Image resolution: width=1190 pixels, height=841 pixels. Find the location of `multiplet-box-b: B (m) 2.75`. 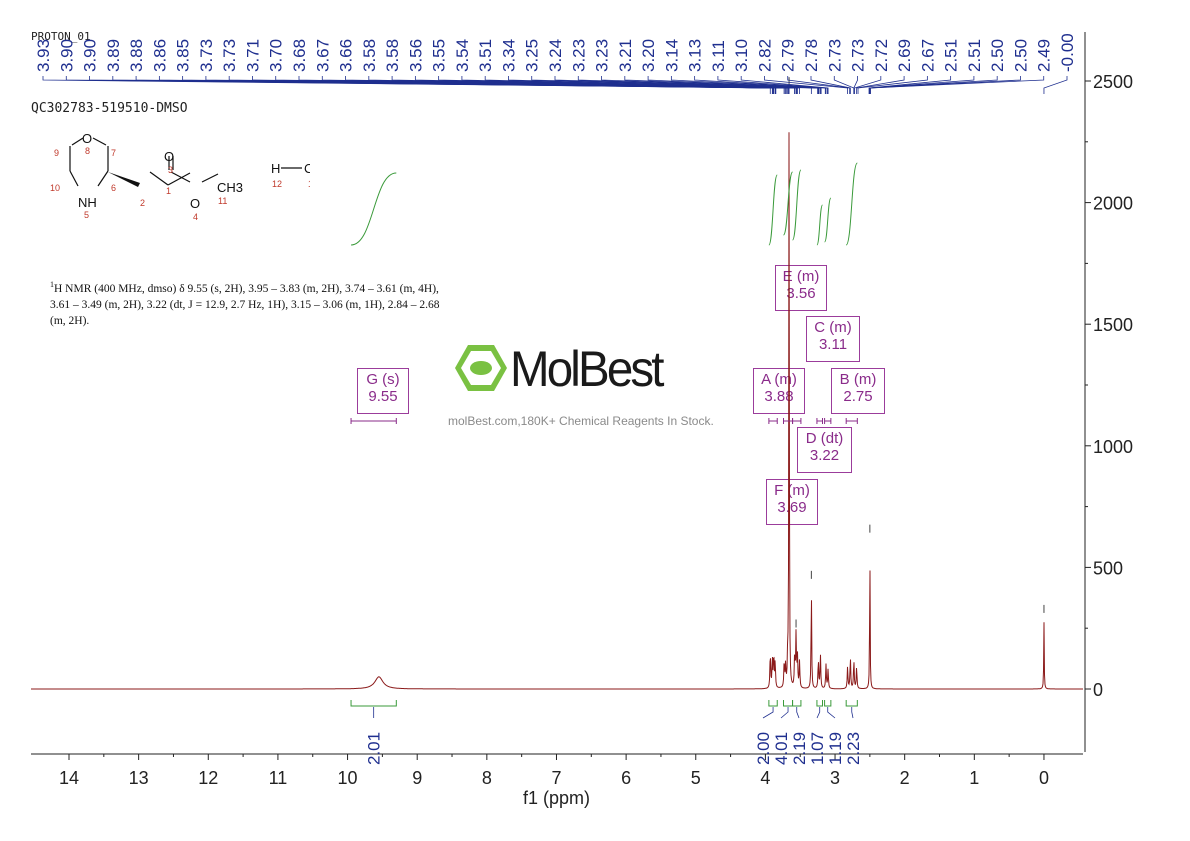

multiplet-box-b: B (m) 2.75 is located at coordinates (858, 391).